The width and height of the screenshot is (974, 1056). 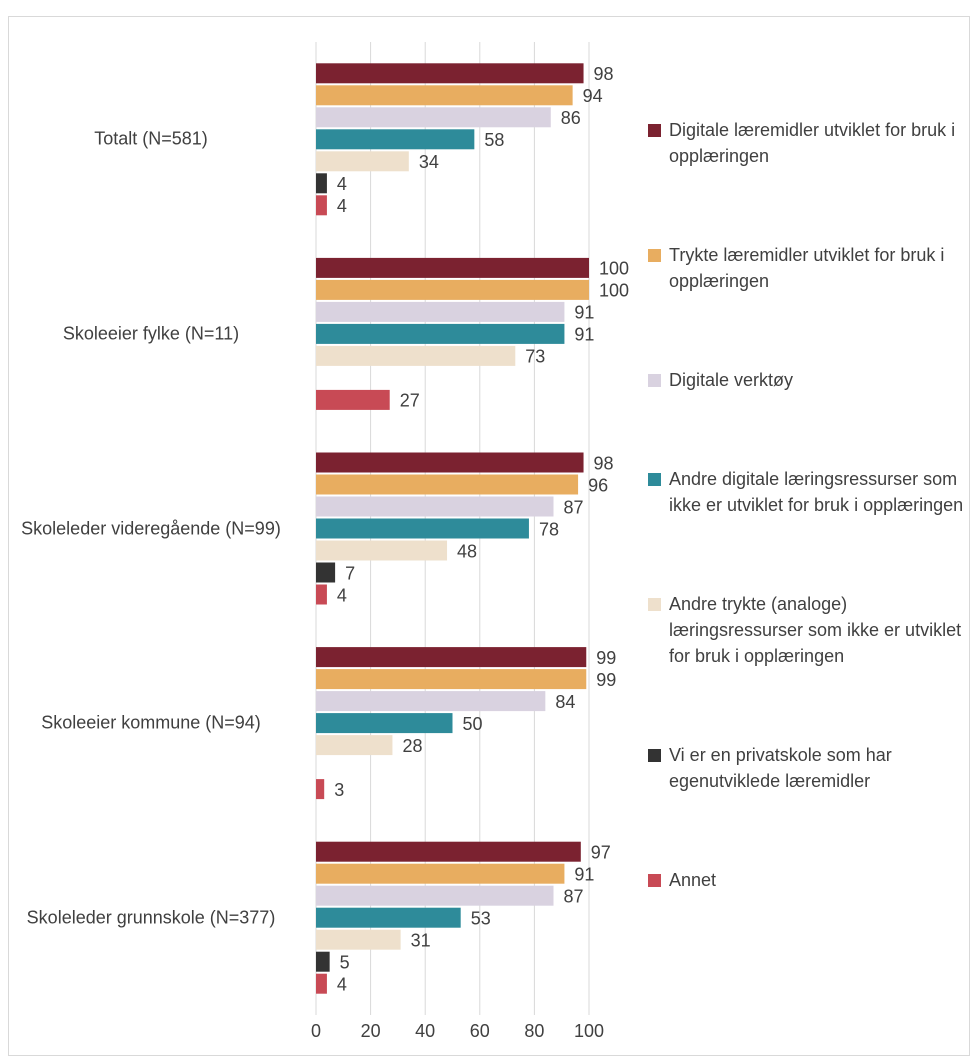 What do you see at coordinates (565, 702) in the screenshot?
I see `data-label: 84` at bounding box center [565, 702].